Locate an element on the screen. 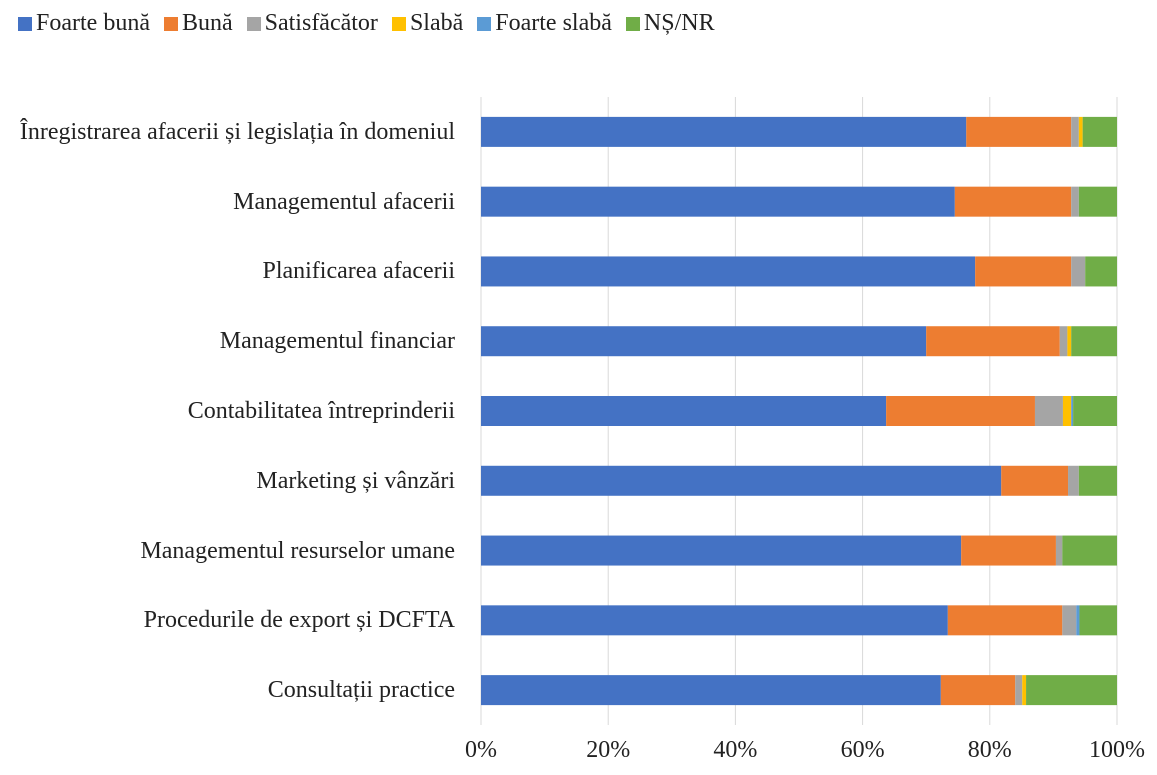 The height and width of the screenshot is (775, 1157). legend-item: Foarte slabă is located at coordinates (544, 23).